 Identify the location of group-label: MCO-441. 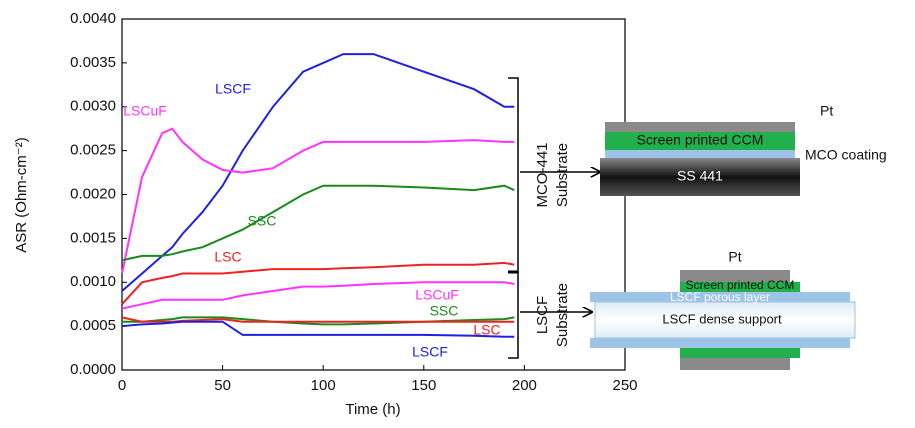
(542, 174).